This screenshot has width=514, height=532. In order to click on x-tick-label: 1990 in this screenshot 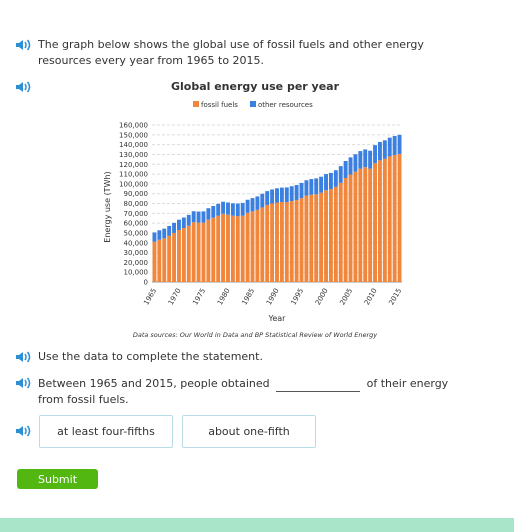, I will do `click(273, 296)`.